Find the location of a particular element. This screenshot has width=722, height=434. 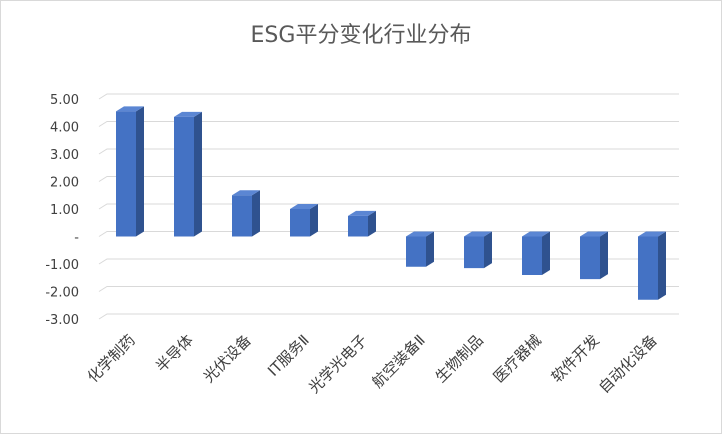

x-category-label: 光学光电子 is located at coordinates (338, 364).